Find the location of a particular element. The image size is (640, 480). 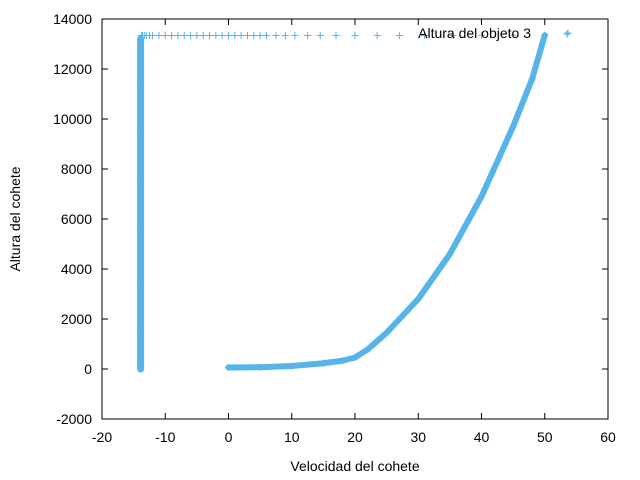

x-tick-label: 40 is located at coordinates (482, 437).